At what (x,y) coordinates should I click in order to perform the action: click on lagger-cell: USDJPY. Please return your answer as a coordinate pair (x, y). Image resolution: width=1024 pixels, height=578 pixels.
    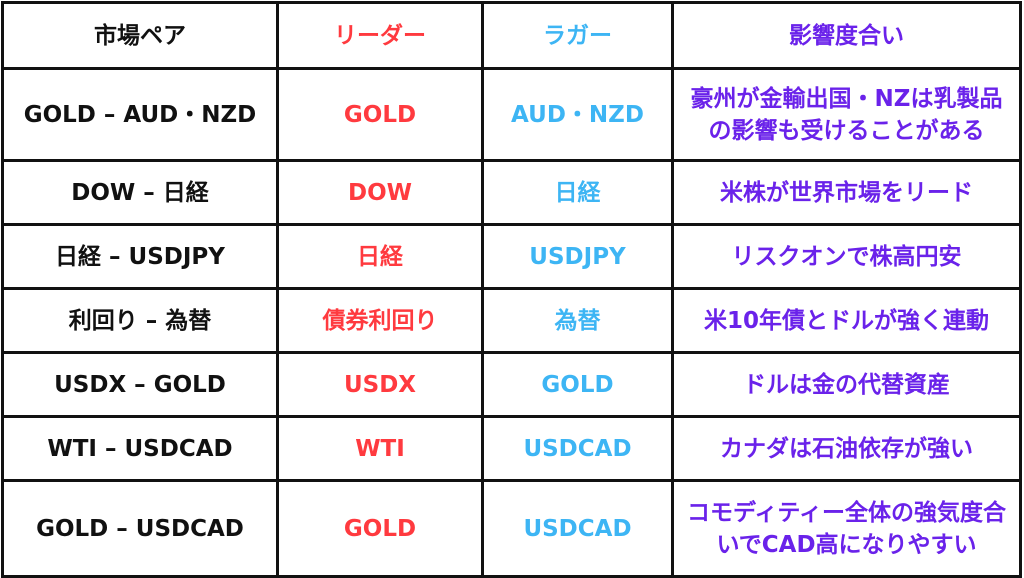
    Looking at the image, I should click on (577, 256).